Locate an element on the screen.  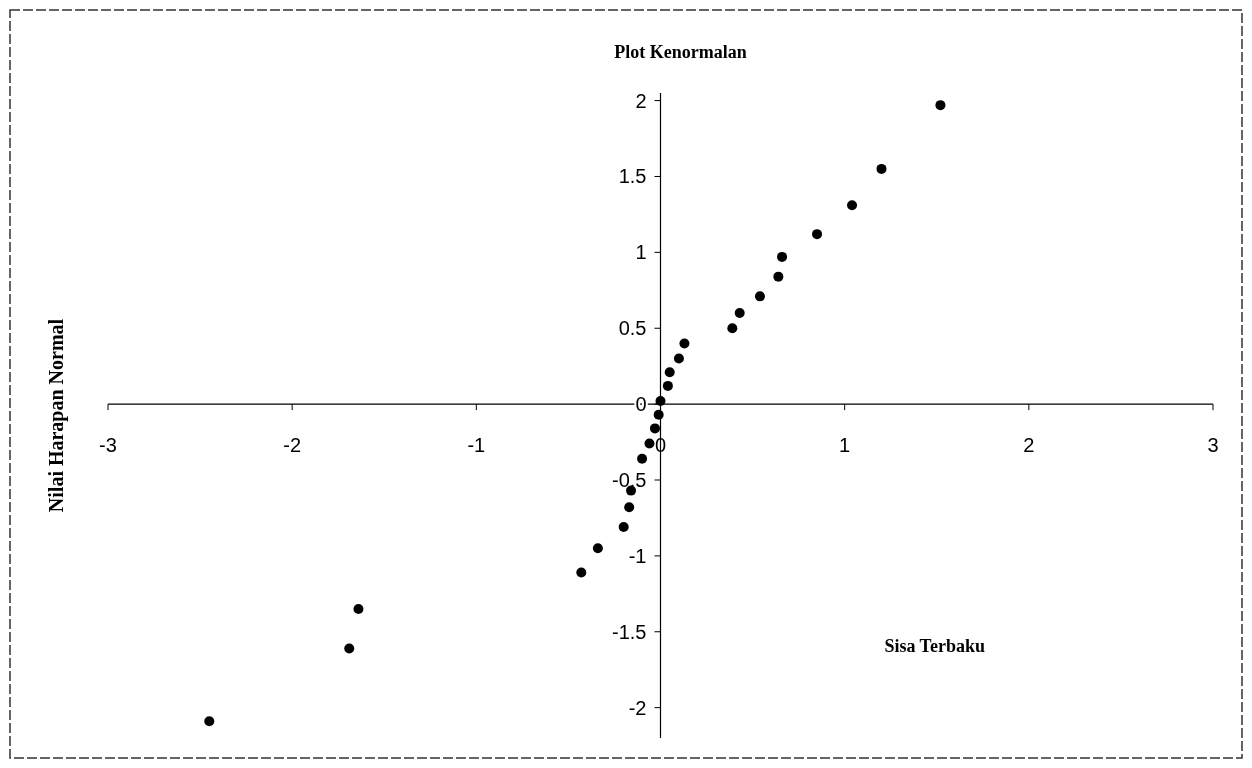
y-tick-label: 1 is located at coordinates (641, 252).